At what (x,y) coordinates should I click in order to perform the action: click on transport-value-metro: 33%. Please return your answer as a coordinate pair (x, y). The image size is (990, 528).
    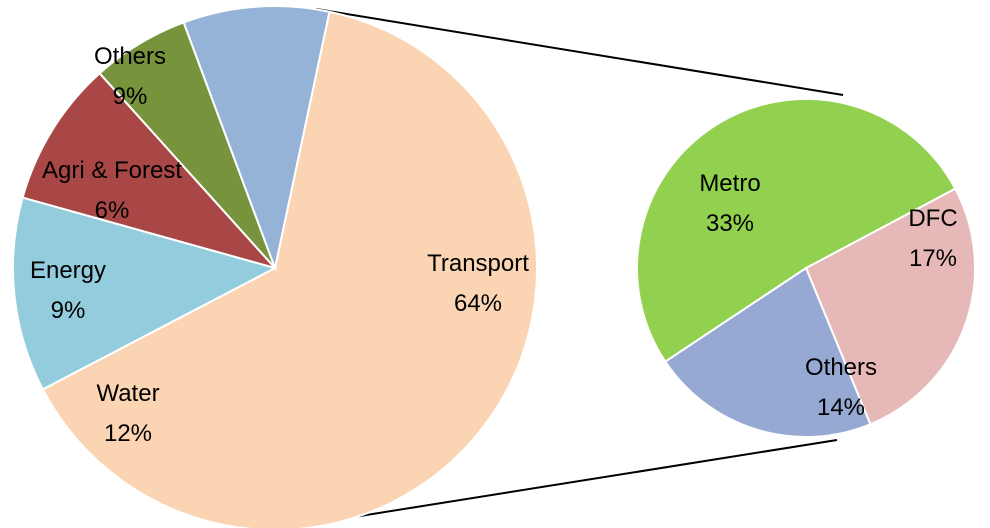
    Looking at the image, I should click on (730, 223).